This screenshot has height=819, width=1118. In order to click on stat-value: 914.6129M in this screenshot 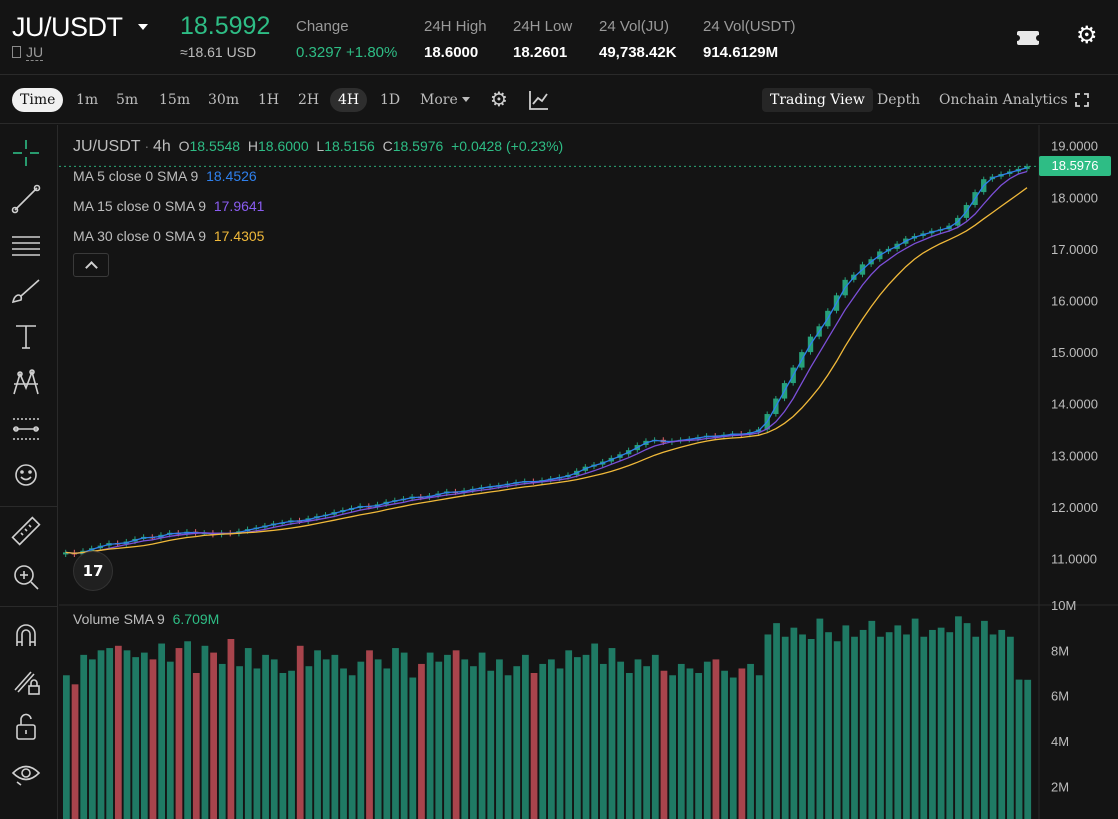, I will do `click(741, 52)`.